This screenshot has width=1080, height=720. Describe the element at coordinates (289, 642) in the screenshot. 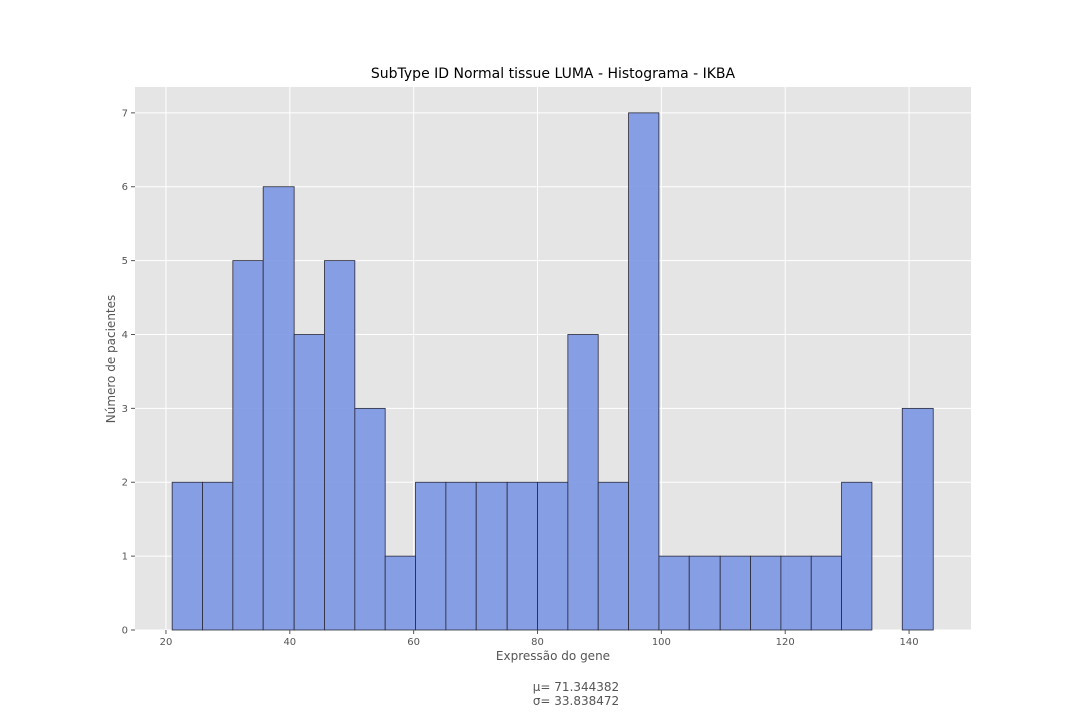

I see `x-tick-label: 40` at that location.